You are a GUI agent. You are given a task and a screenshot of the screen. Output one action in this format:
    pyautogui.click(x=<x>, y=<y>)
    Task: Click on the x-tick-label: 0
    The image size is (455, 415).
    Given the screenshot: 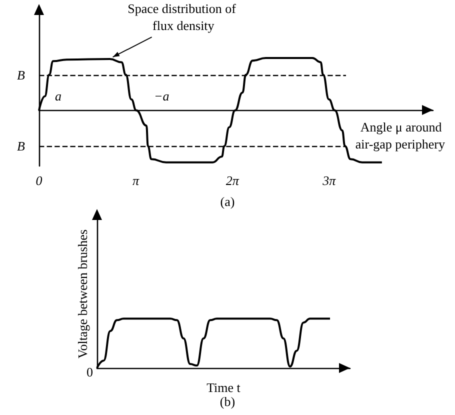 What is the action you would take?
    pyautogui.click(x=39, y=180)
    